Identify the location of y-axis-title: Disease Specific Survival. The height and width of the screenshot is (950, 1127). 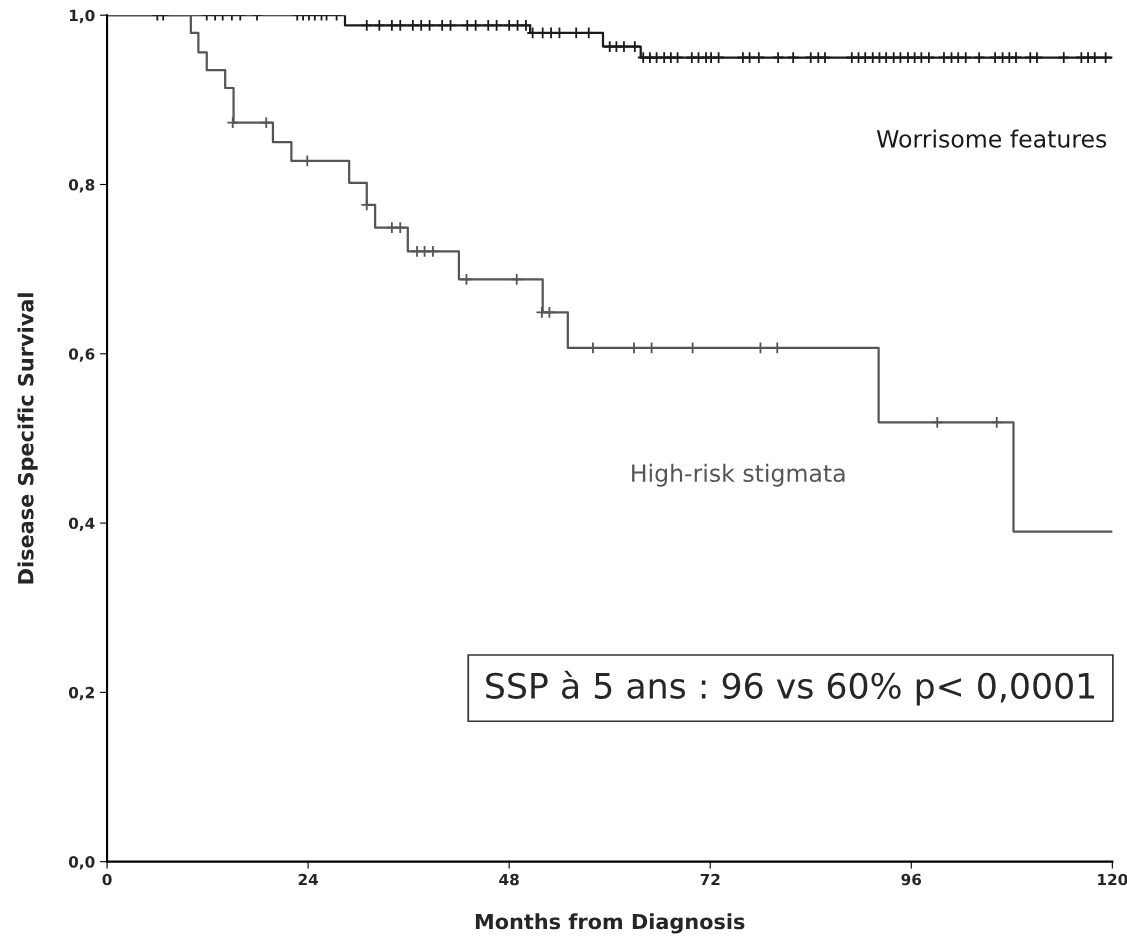
(27, 438).